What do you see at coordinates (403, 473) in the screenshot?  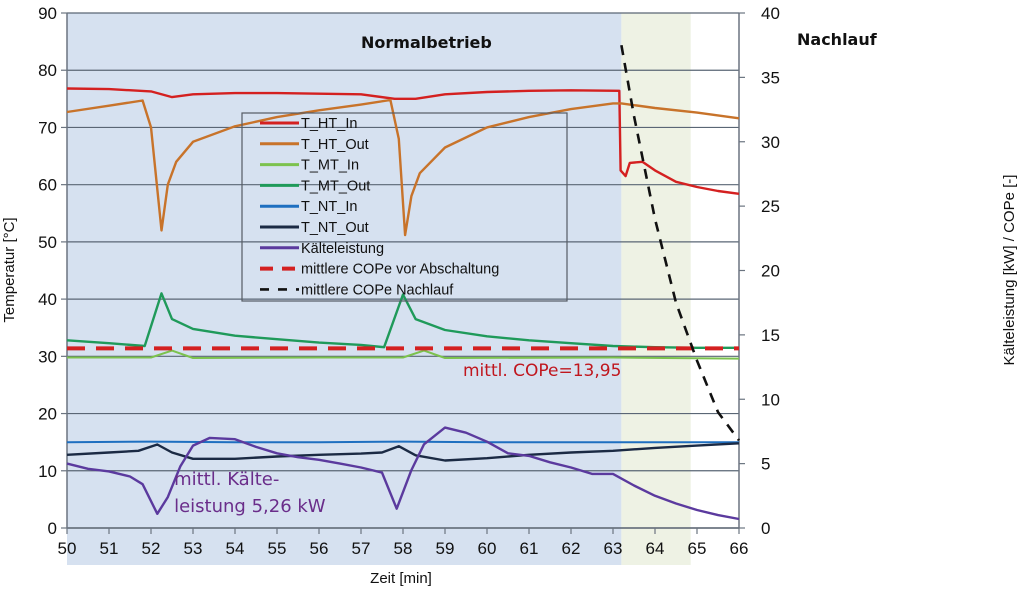 I see `series-line-k-lteleistung` at bounding box center [403, 473].